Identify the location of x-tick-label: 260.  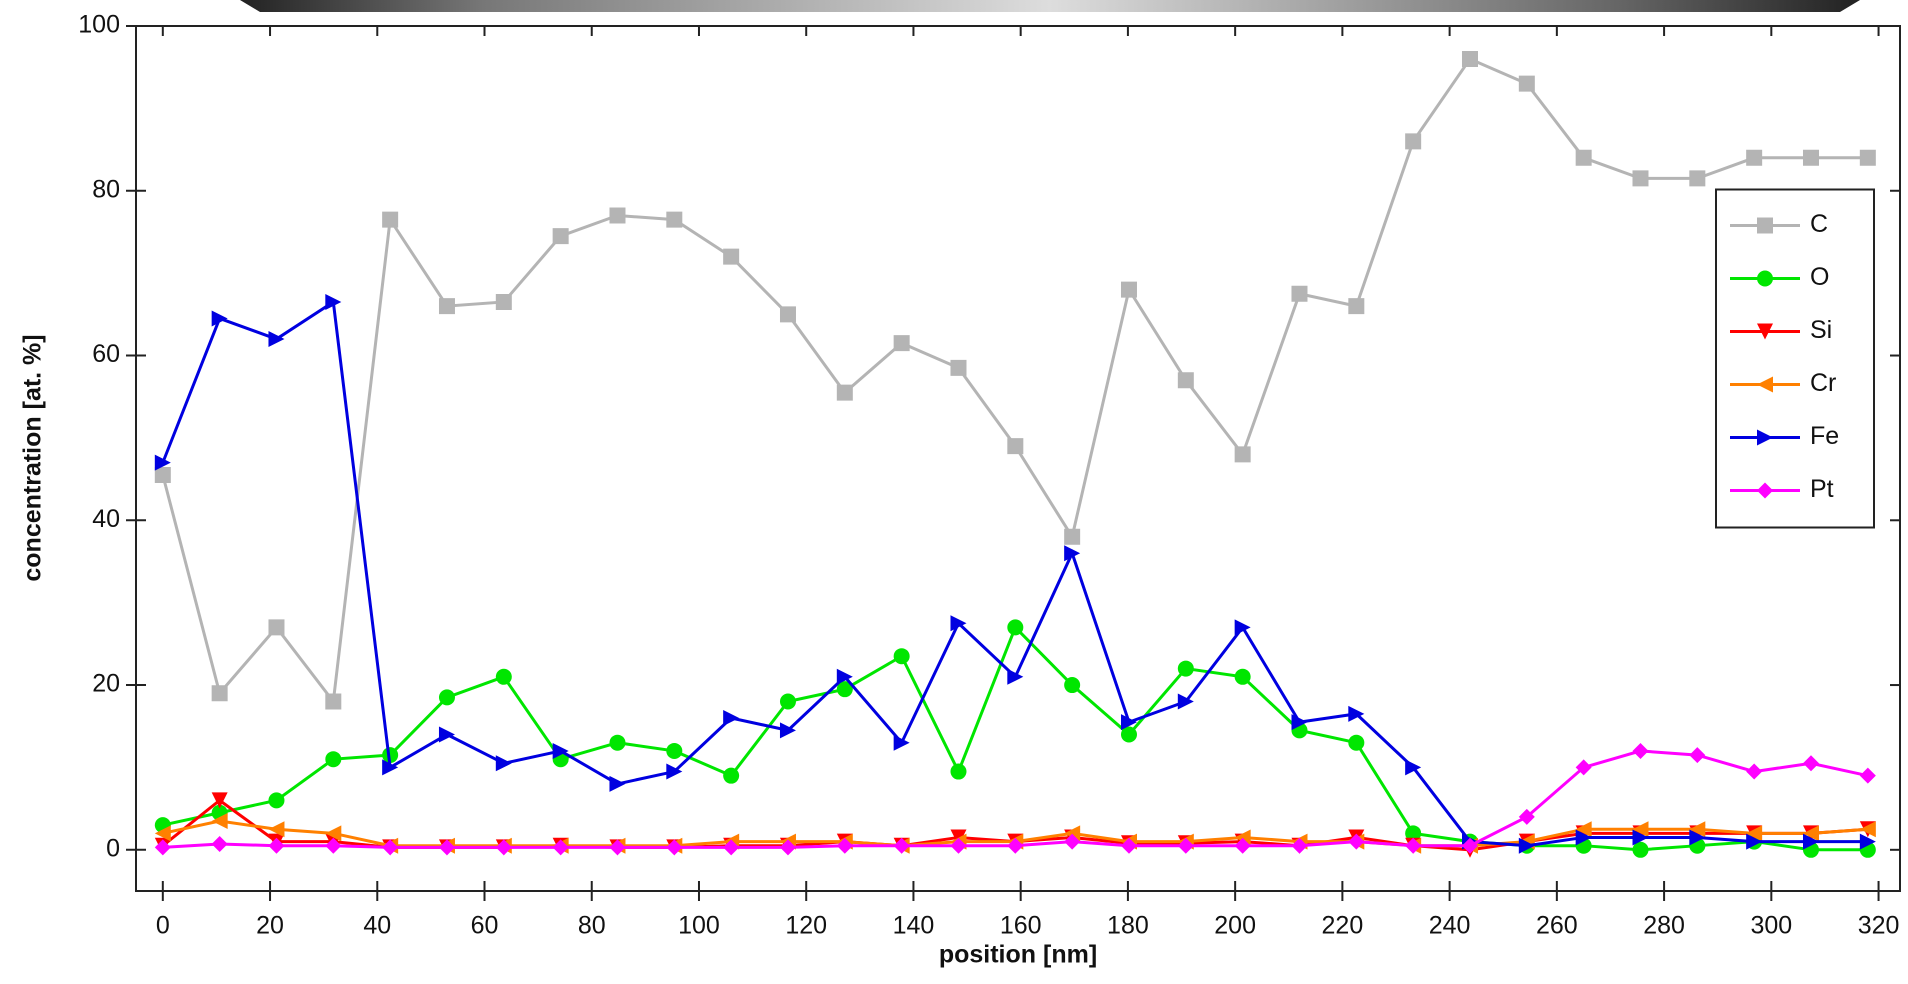
(1557, 926).